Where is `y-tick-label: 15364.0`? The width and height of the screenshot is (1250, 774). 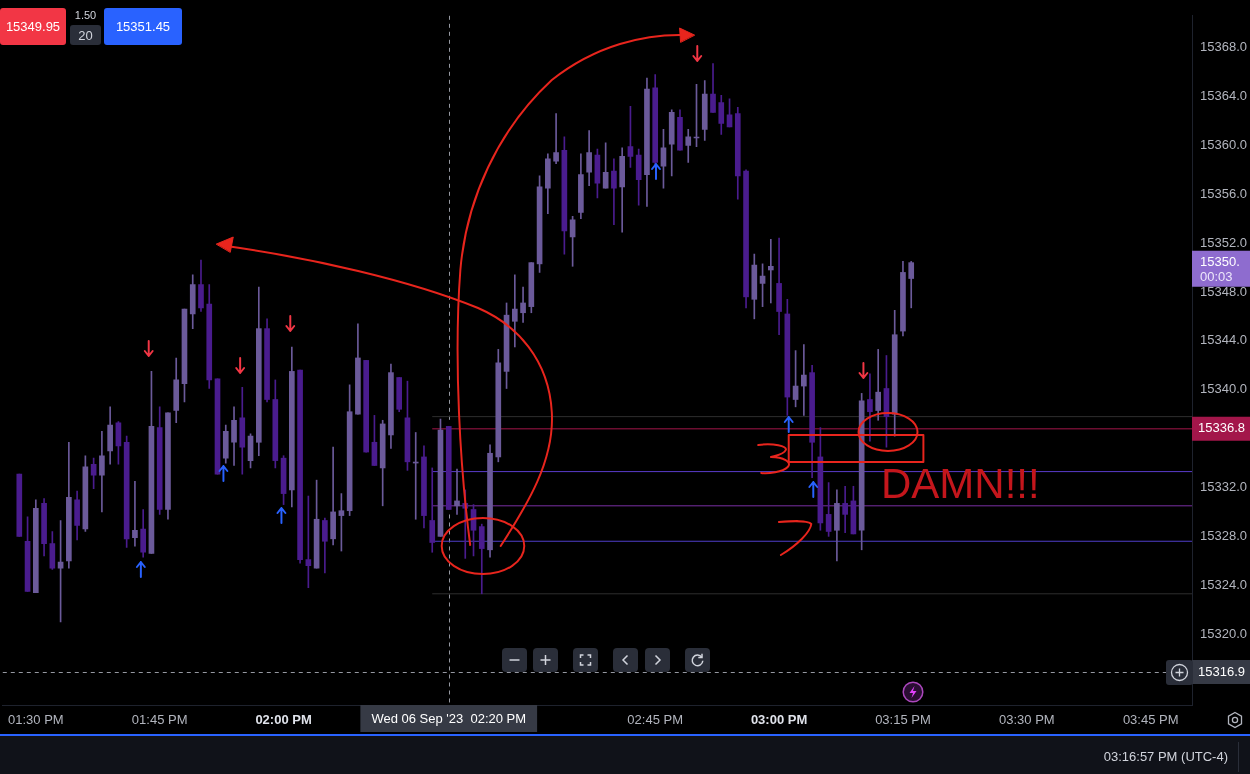 y-tick-label: 15364.0 is located at coordinates (1223, 96).